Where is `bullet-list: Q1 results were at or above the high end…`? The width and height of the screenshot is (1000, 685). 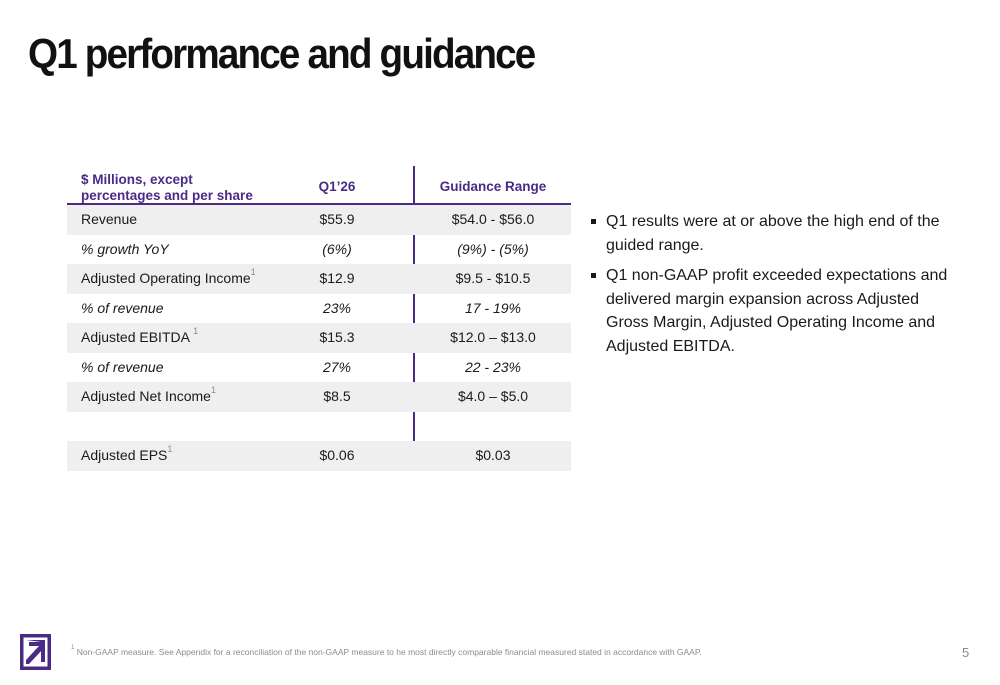 bullet-list: Q1 results were at or above the high end… is located at coordinates (775, 287).